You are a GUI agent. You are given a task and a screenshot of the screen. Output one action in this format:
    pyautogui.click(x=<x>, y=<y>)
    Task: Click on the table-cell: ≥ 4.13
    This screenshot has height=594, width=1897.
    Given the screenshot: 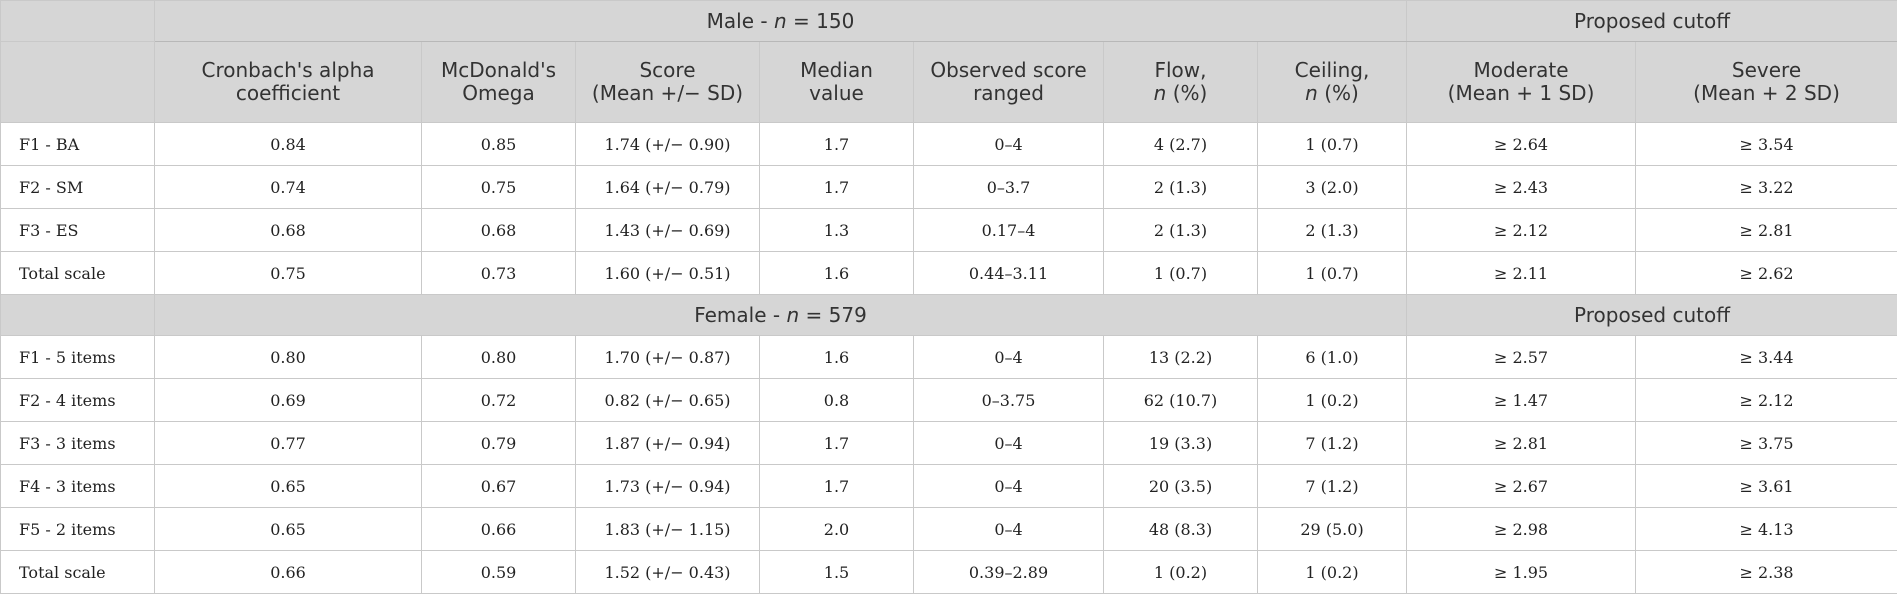 What is the action you would take?
    pyautogui.click(x=1766, y=529)
    